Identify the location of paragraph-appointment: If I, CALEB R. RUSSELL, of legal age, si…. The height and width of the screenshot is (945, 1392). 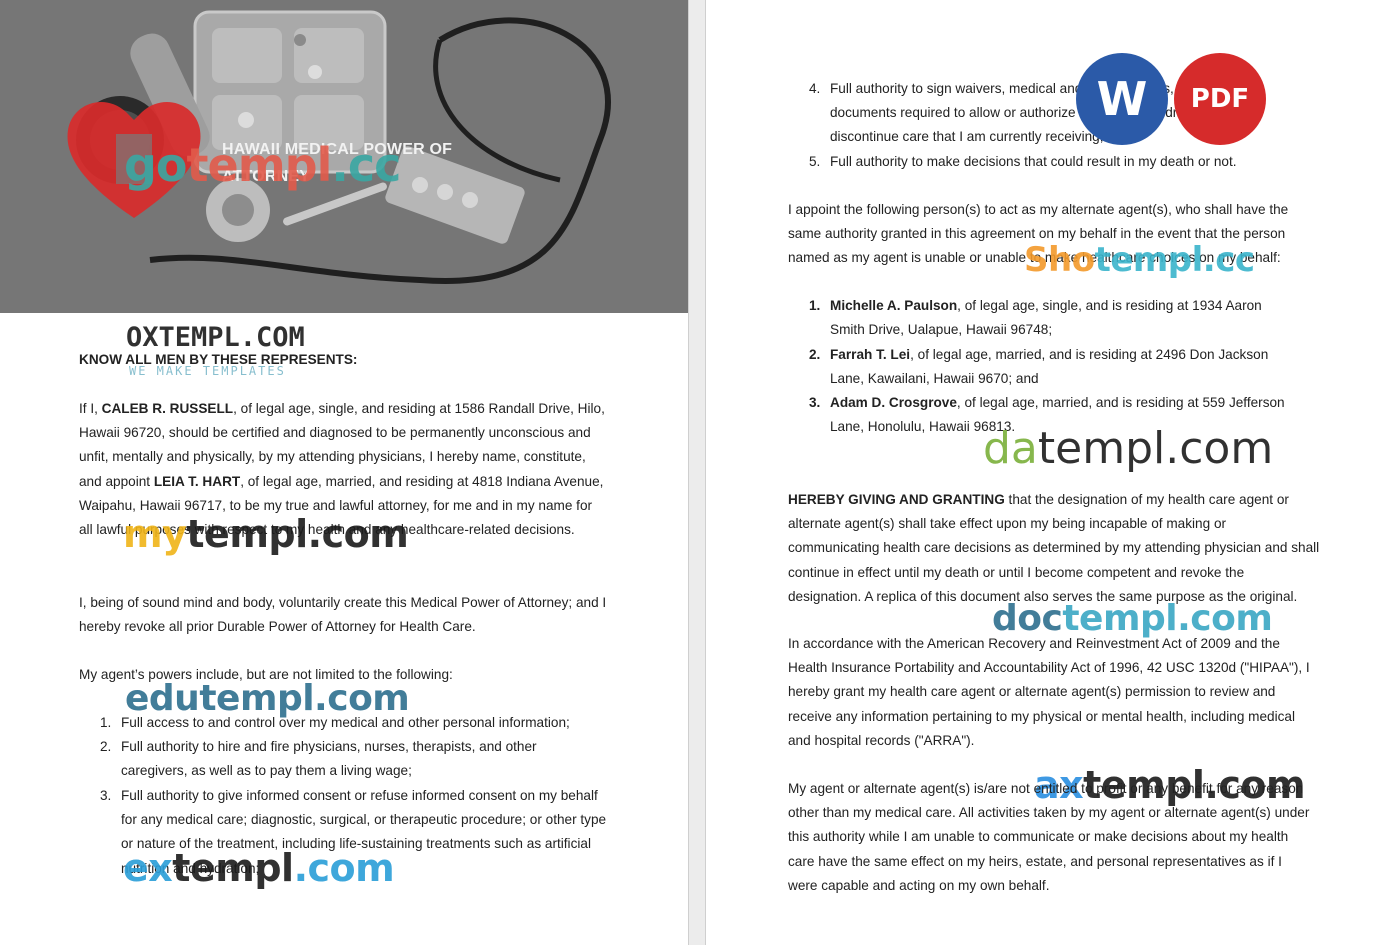
(342, 469).